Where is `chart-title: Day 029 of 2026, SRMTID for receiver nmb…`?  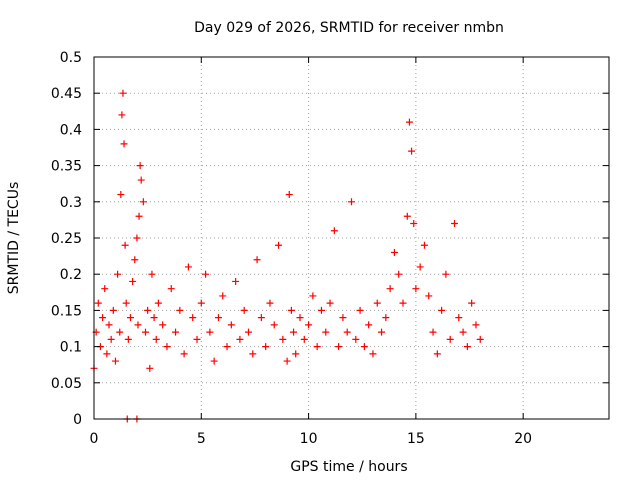
chart-title: Day 029 of 2026, SRMTID for receiver nmb… is located at coordinates (349, 28).